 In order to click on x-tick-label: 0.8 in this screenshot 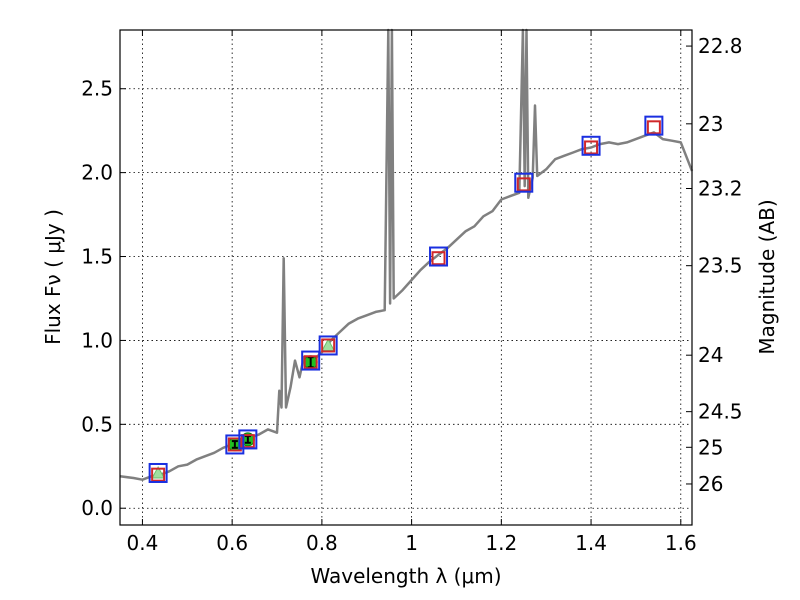, I will do `click(322, 543)`.